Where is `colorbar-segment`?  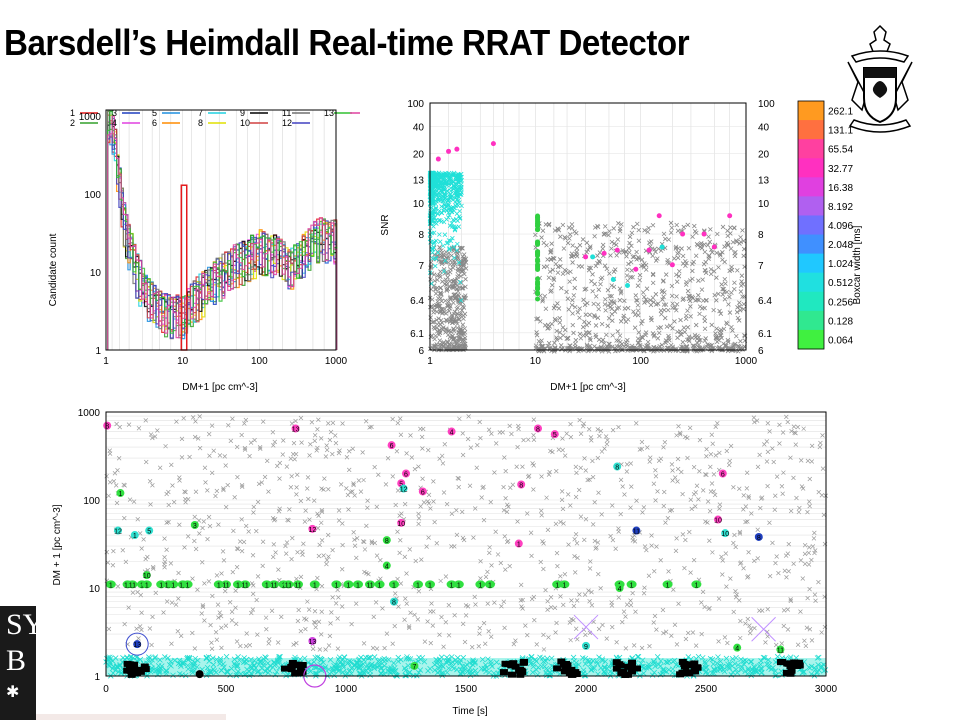
colorbar-segment is located at coordinates (811, 301).